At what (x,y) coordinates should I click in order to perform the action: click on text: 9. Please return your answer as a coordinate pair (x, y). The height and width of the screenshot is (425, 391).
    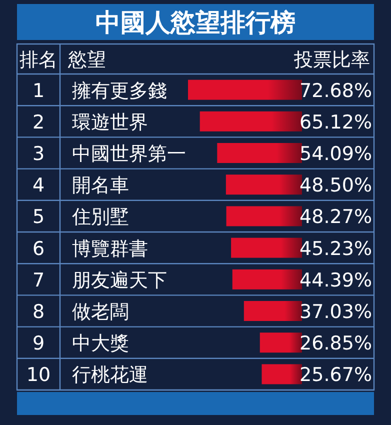
    Looking at the image, I should click on (38, 343).